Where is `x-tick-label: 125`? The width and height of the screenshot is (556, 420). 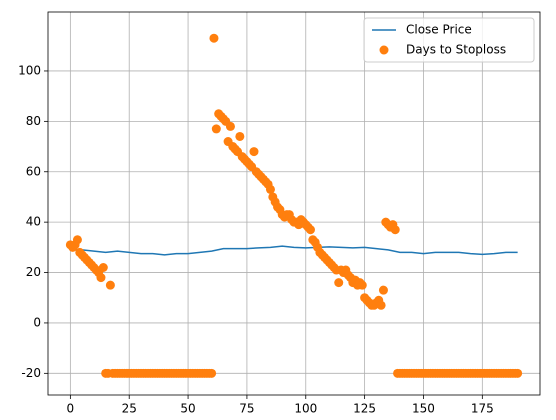 x-tick-label: 125 is located at coordinates (364, 409).